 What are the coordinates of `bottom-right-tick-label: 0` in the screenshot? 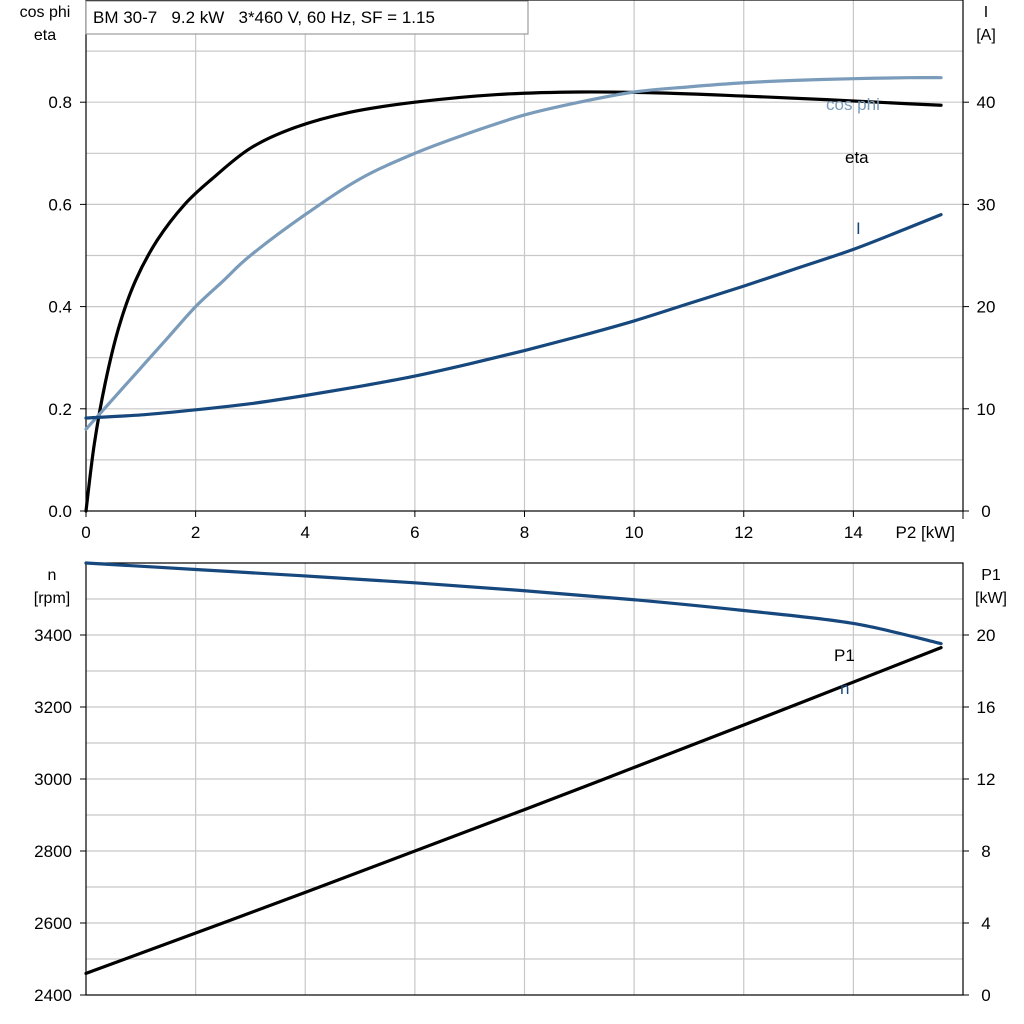 It's located at (985, 995).